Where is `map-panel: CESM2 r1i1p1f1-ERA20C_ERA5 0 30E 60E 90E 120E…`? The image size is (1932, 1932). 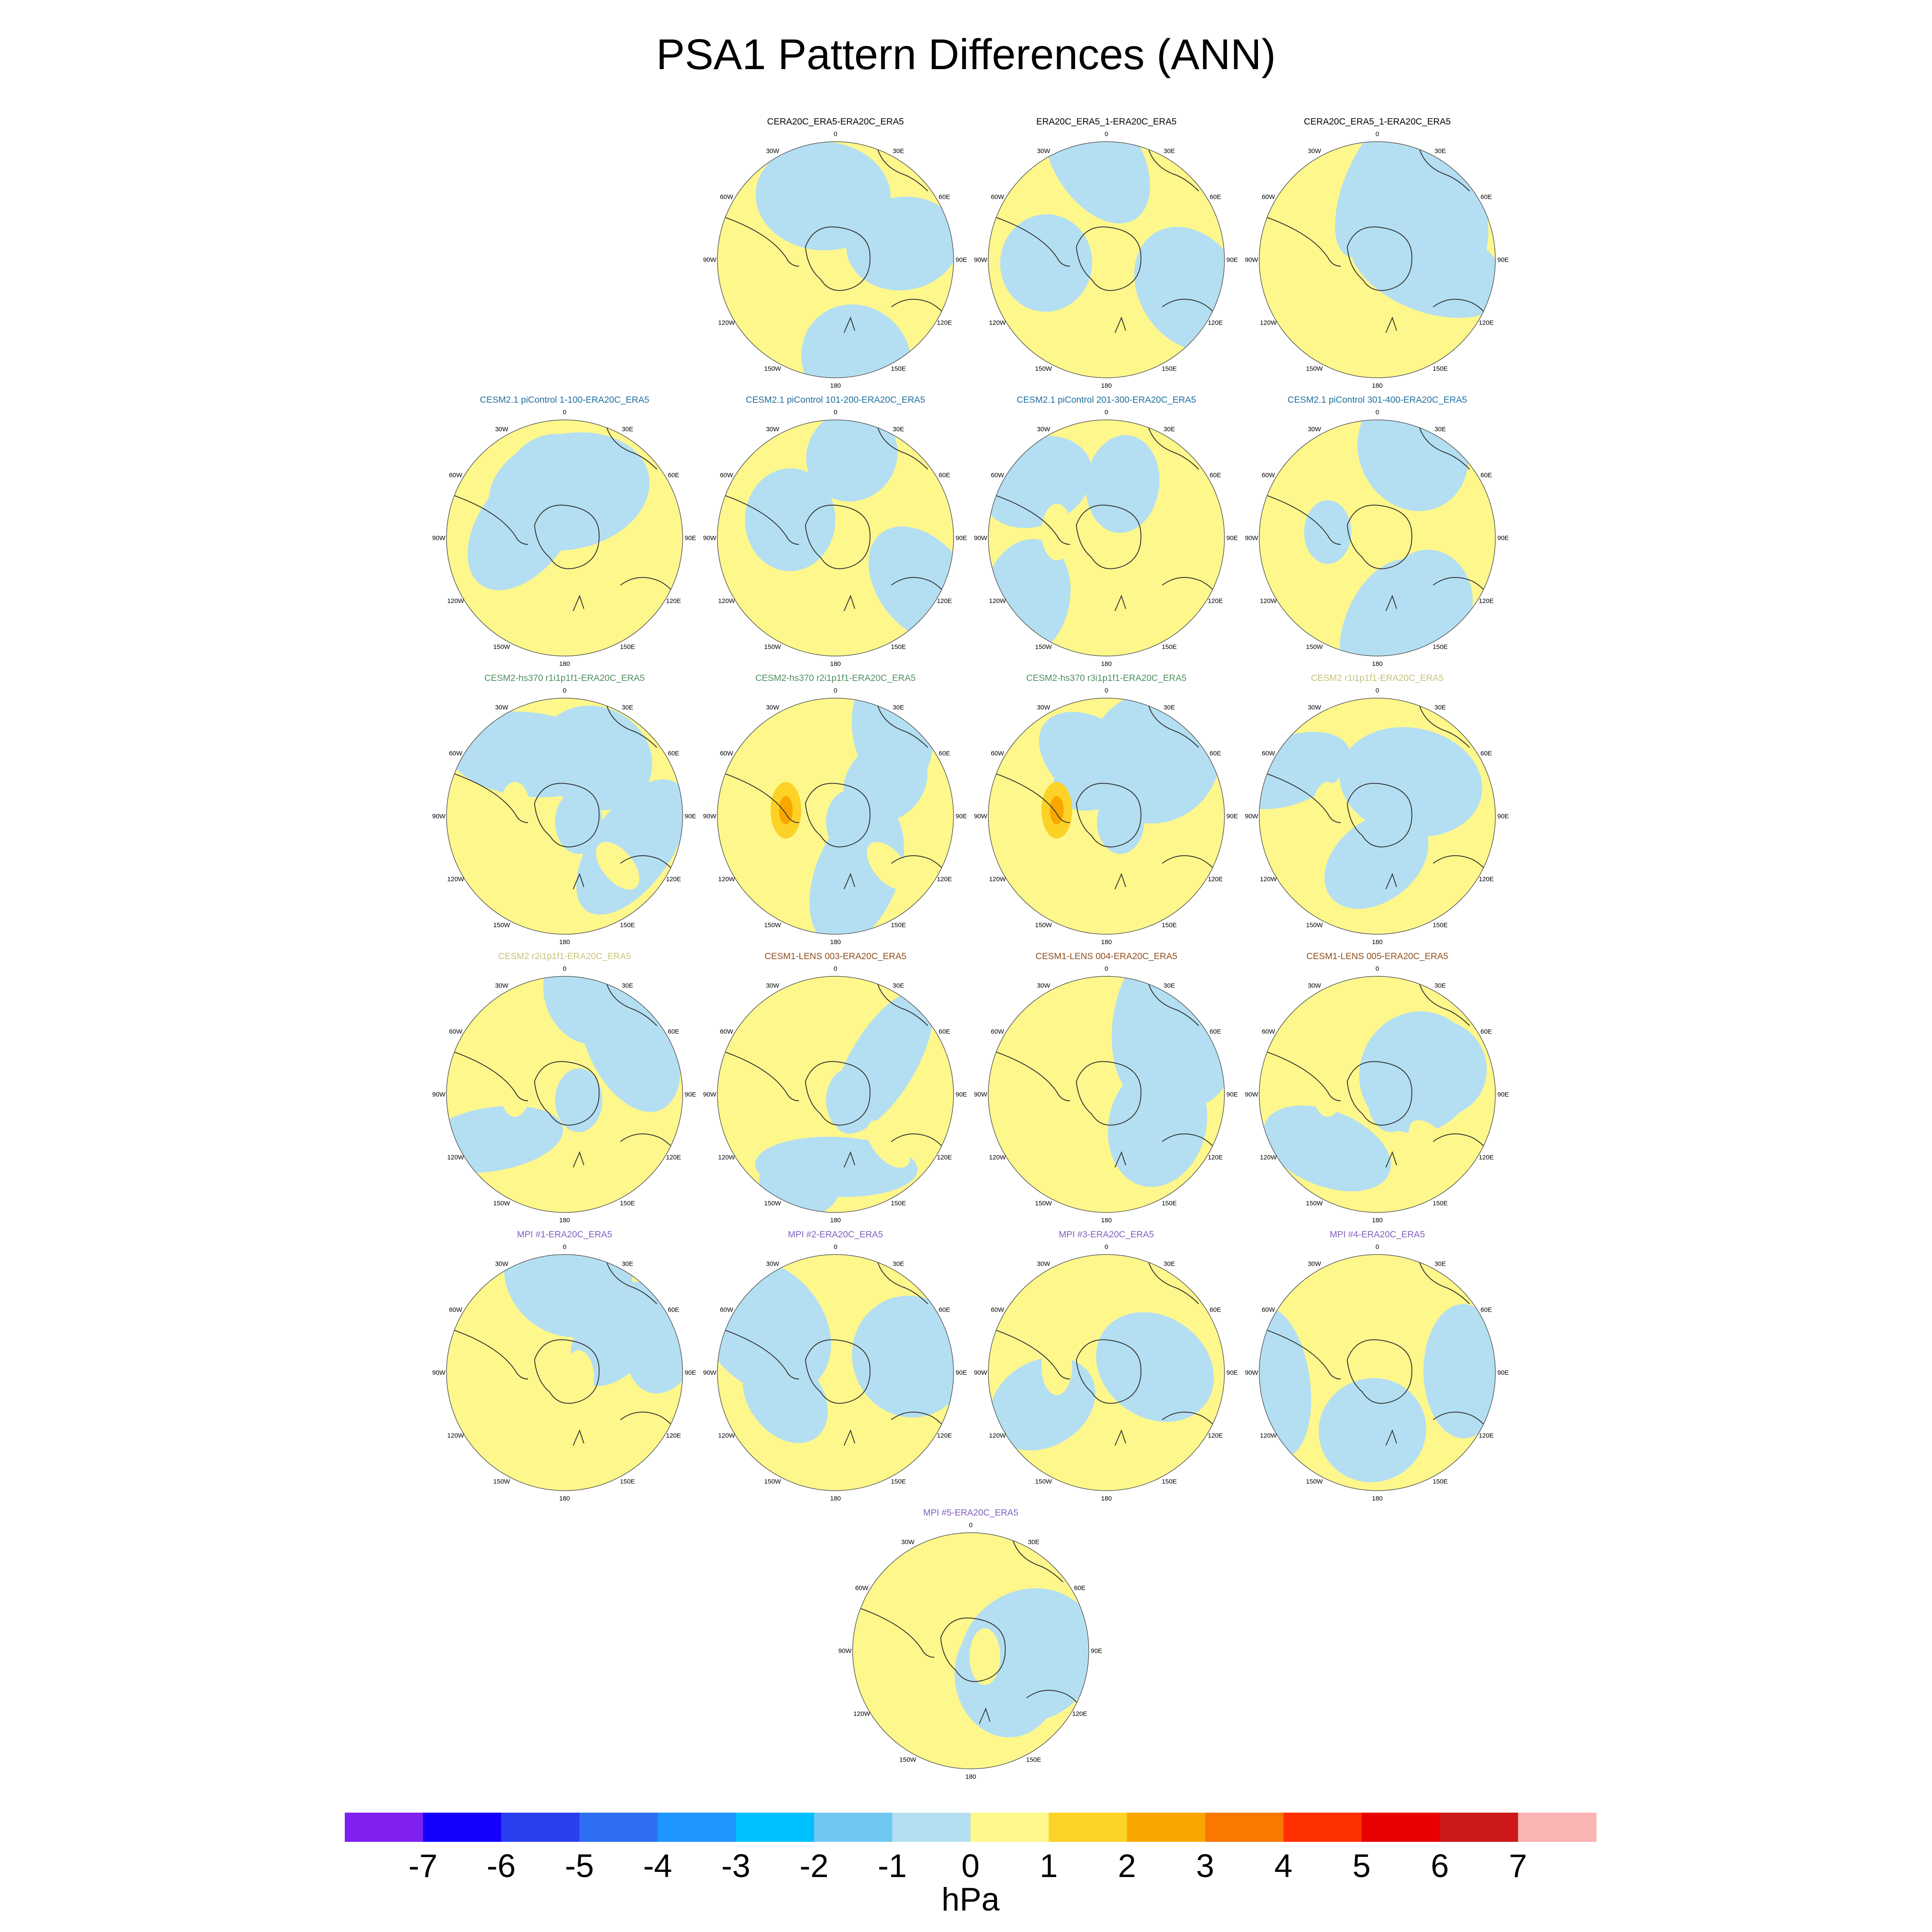 map-panel: CESM2 r1i1p1f1-ERA20C_ERA5 0 30E 60E 90E 120E… is located at coordinates (1377, 810).